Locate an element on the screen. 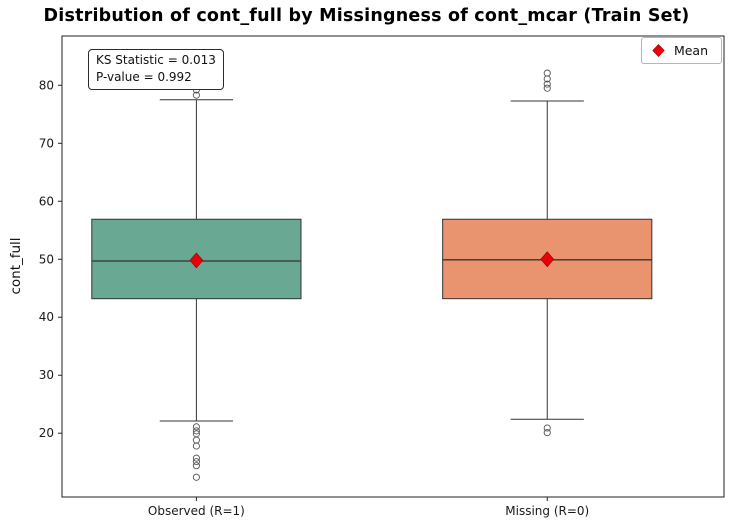 The image size is (733, 529). mean-diamond-icon is located at coordinates (658, 50).